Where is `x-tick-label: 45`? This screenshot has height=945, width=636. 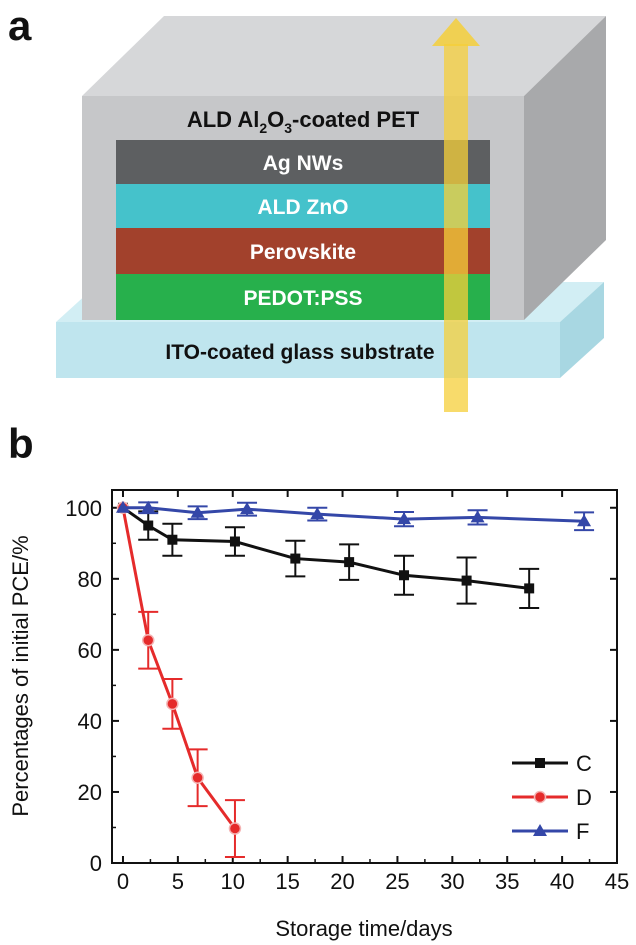 x-tick-label: 45 is located at coordinates (617, 881).